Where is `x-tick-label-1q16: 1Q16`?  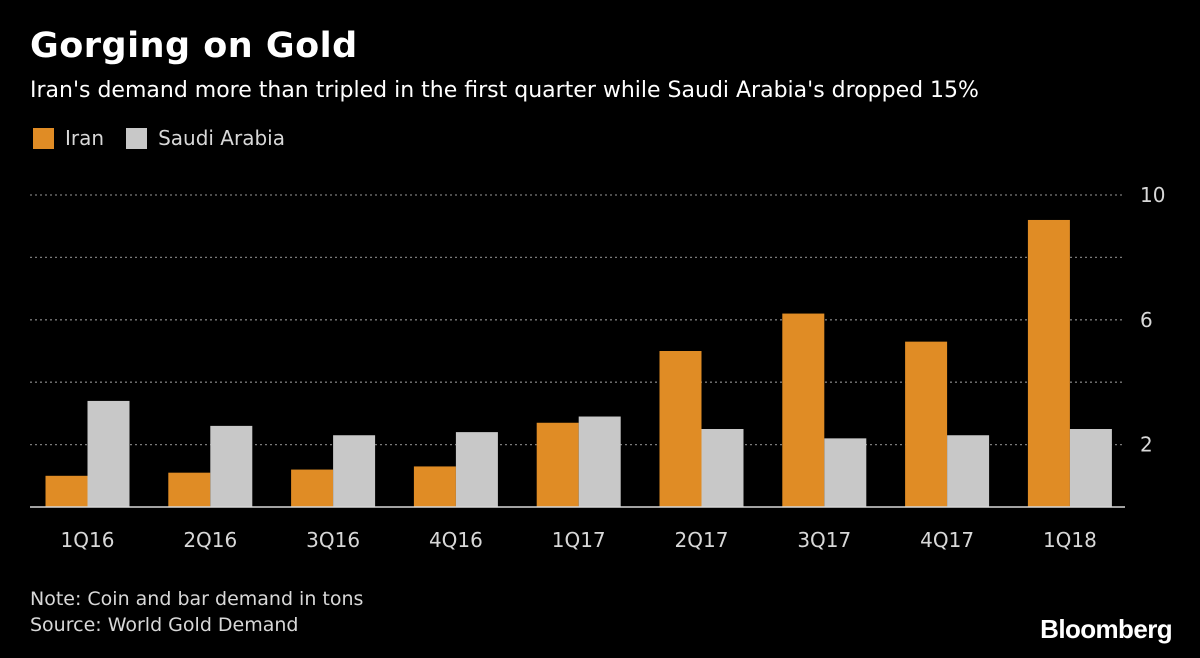 x-tick-label-1q16: 1Q16 is located at coordinates (88, 540).